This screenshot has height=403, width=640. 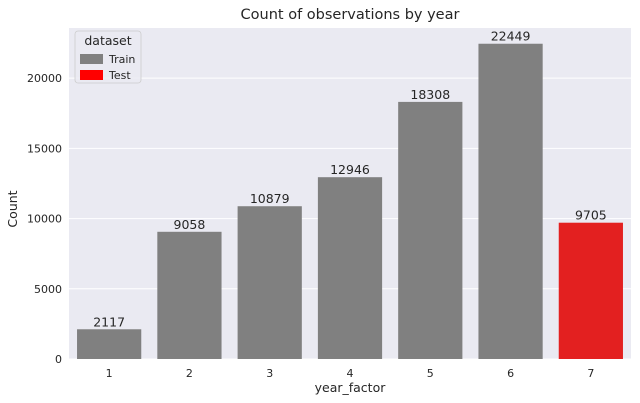 What do you see at coordinates (269, 373) in the screenshot?
I see `x-tick-label: 3` at bounding box center [269, 373].